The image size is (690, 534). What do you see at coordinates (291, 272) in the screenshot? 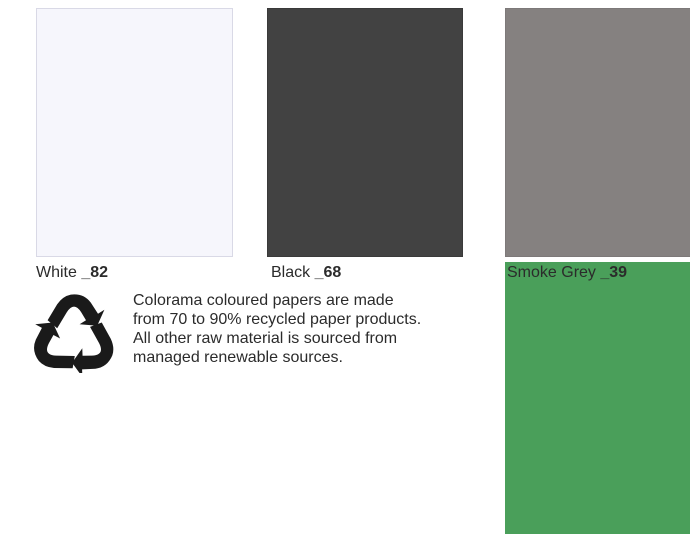
I see `swatch-name: Black` at bounding box center [291, 272].